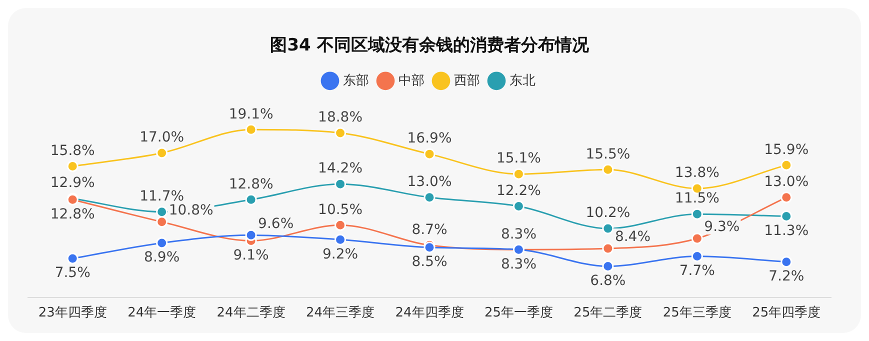 The width and height of the screenshot is (869, 341). What do you see at coordinates (251, 114) in the screenshot?
I see `data-label: 19.1%` at bounding box center [251, 114].